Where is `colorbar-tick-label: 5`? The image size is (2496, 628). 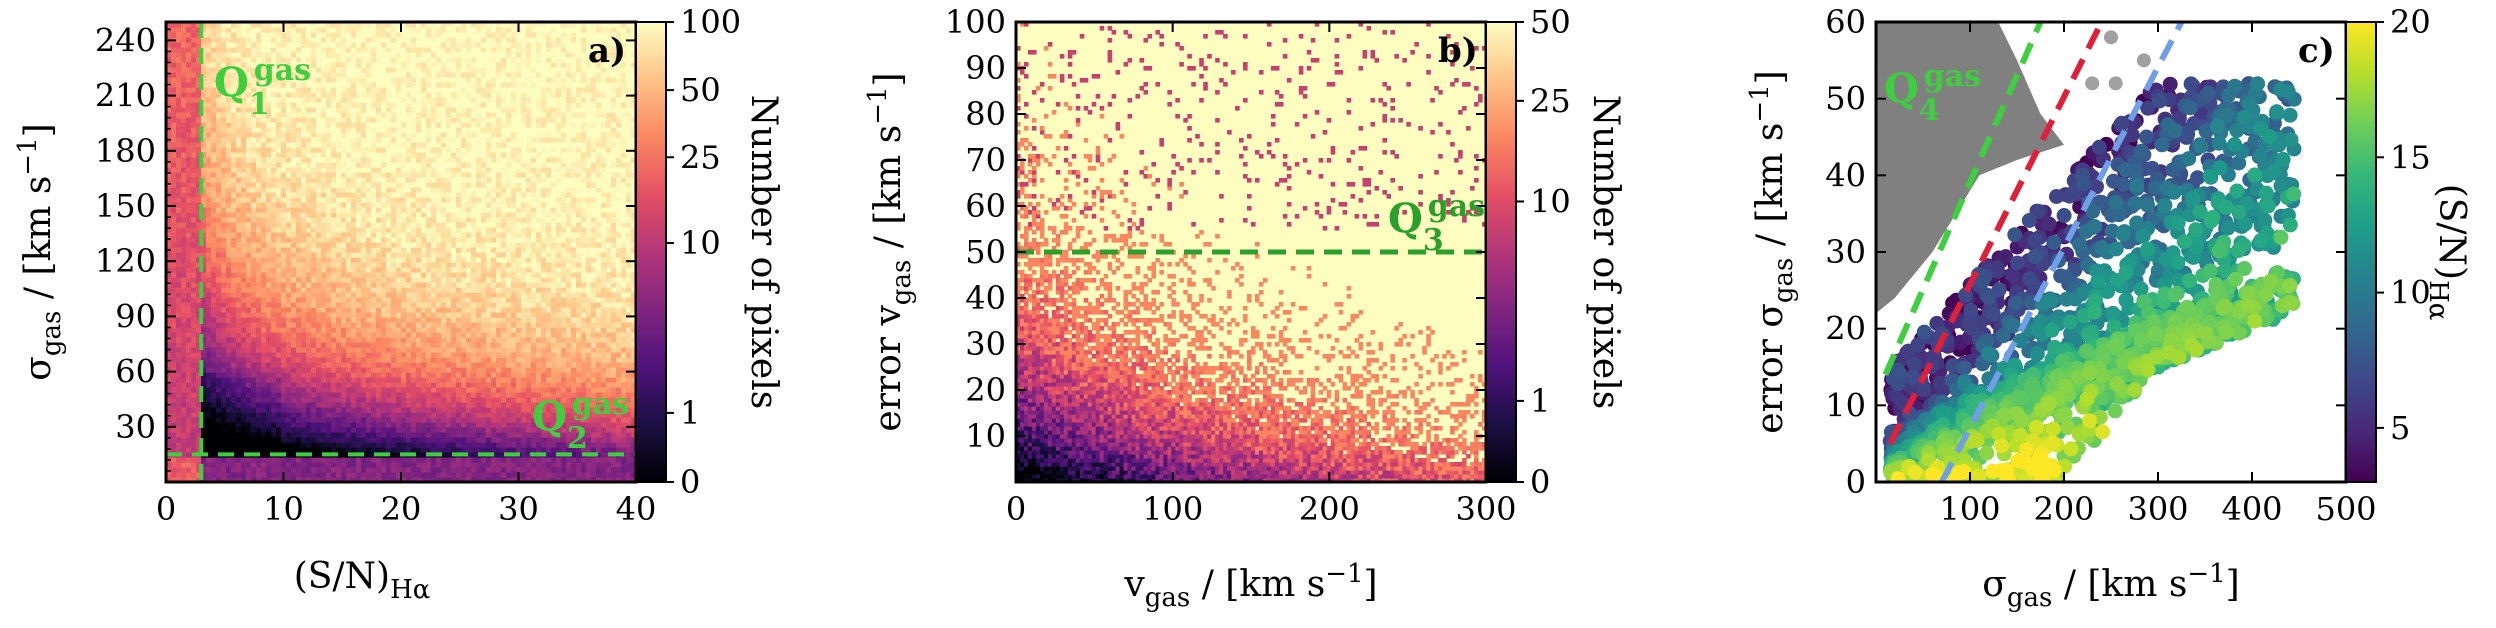 colorbar-tick-label: 5 is located at coordinates (2400, 428).